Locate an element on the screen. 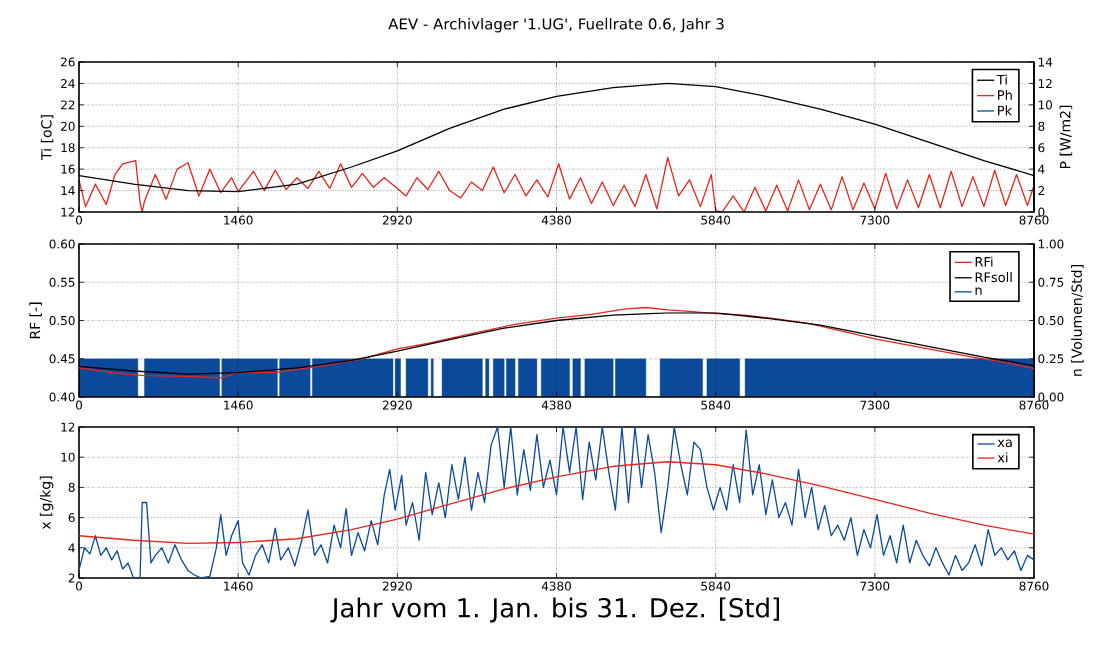  y2-tick-label: 0.50 is located at coordinates (1051, 320).